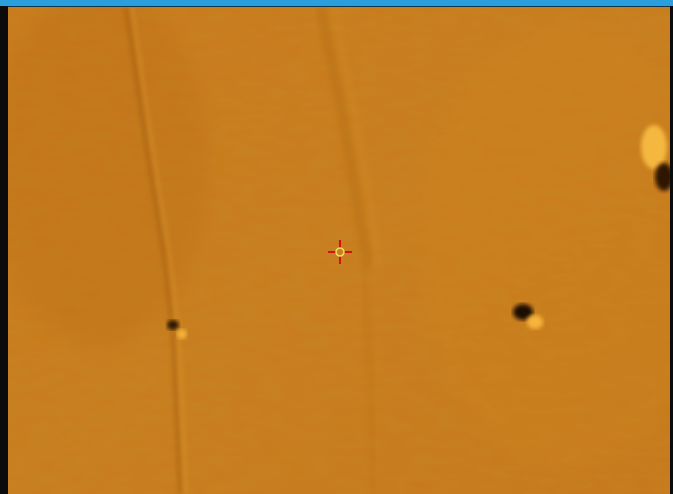  What do you see at coordinates (368, 380) in the screenshot?
I see `ridge-lower` at bounding box center [368, 380].